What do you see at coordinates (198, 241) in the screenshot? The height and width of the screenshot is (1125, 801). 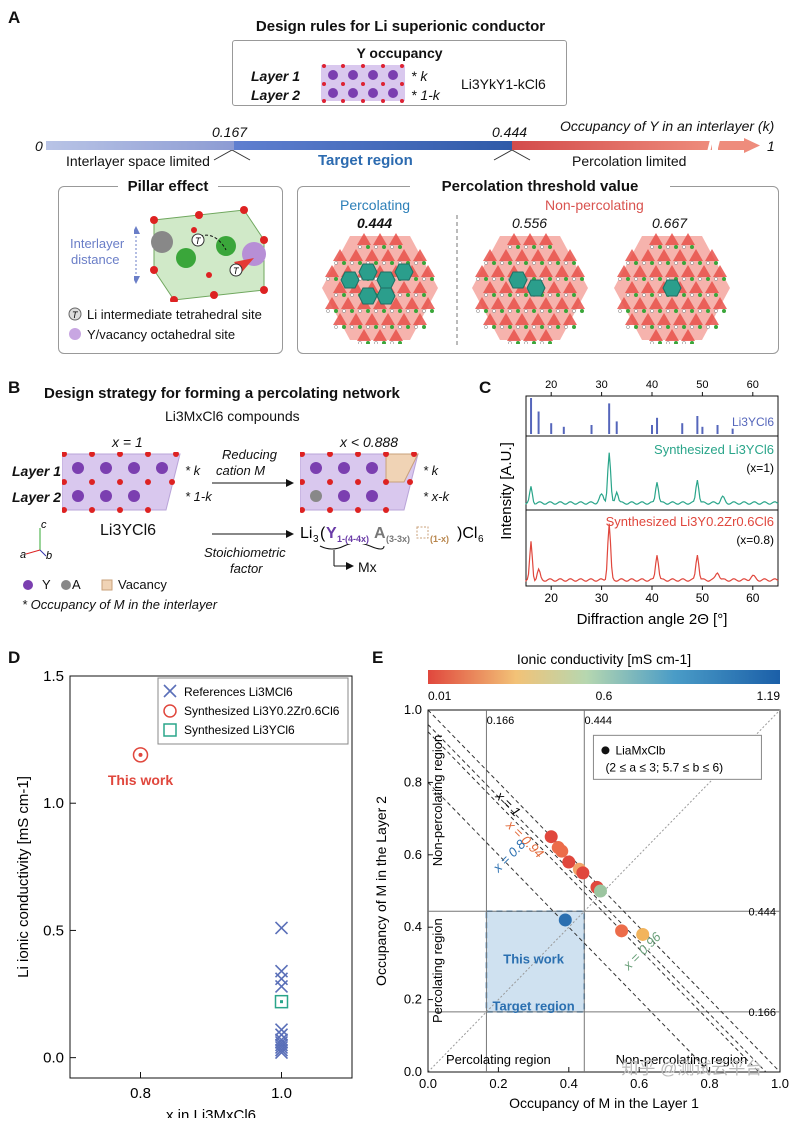 I see `svg-text: T` at bounding box center [198, 241].